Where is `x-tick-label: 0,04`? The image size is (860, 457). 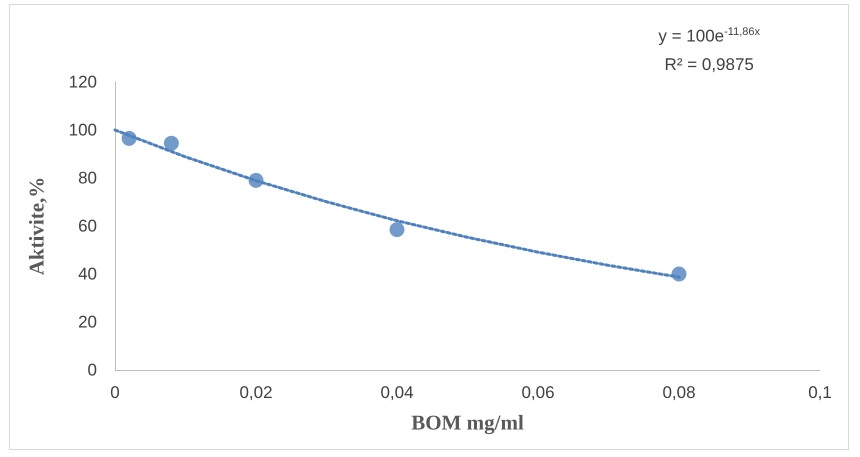
x-tick-label: 0,04 is located at coordinates (397, 392).